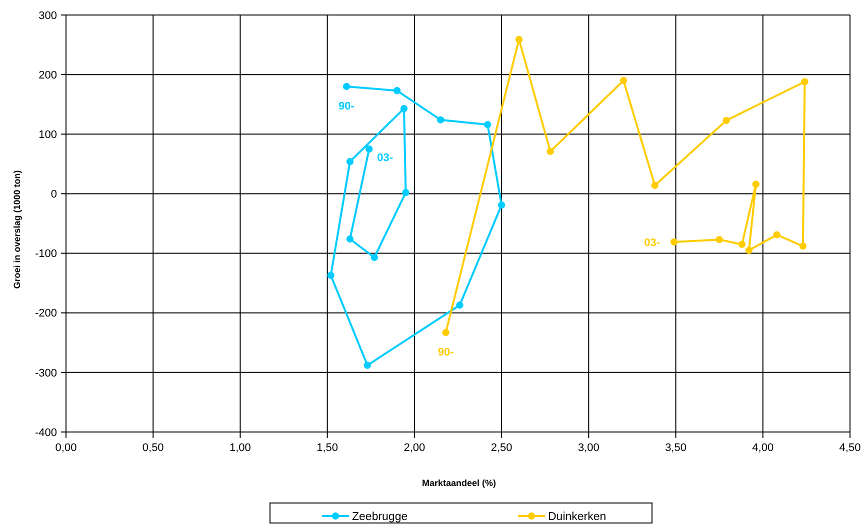 The height and width of the screenshot is (524, 863). Describe the element at coordinates (577, 517) in the screenshot. I see `legend-label: Duinkerken` at that location.